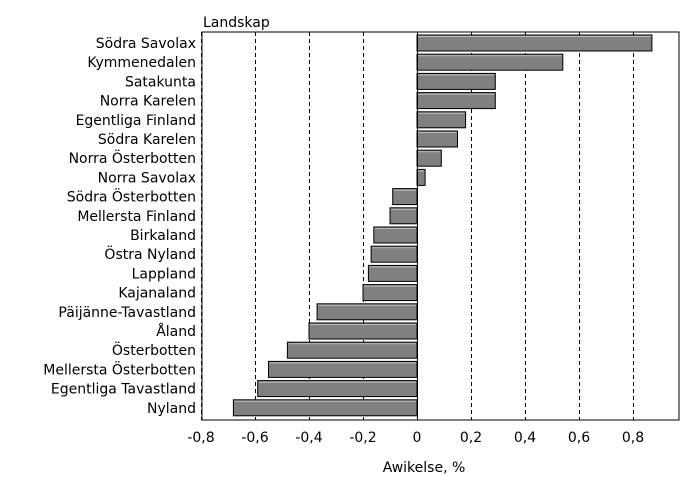 Image resolution: width=680 pixels, height=477 pixels. Describe the element at coordinates (160, 82) in the screenshot. I see `category-label: Satakunta` at that location.